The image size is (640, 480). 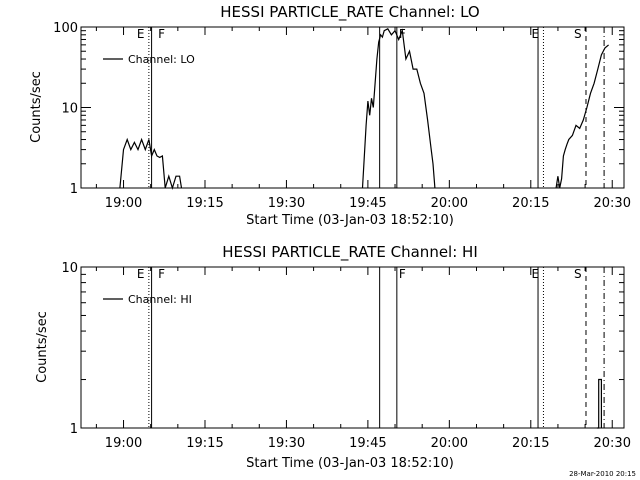 What do you see at coordinates (449, 203) in the screenshot?
I see `panel-lo-x-tick-label: 20:00` at bounding box center [449, 203].